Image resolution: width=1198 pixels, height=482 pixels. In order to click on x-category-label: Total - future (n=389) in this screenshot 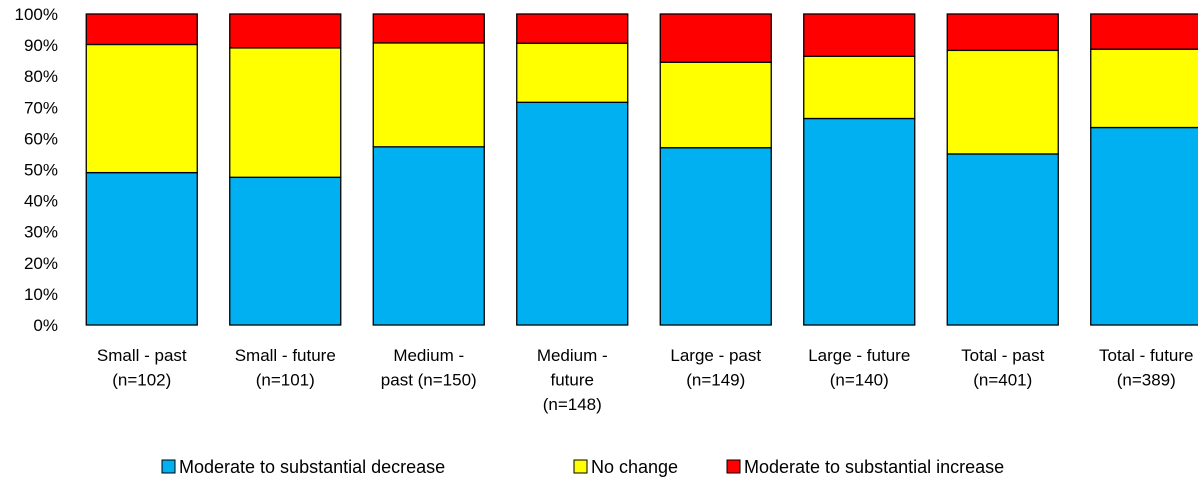, I will do `click(1146, 368)`.